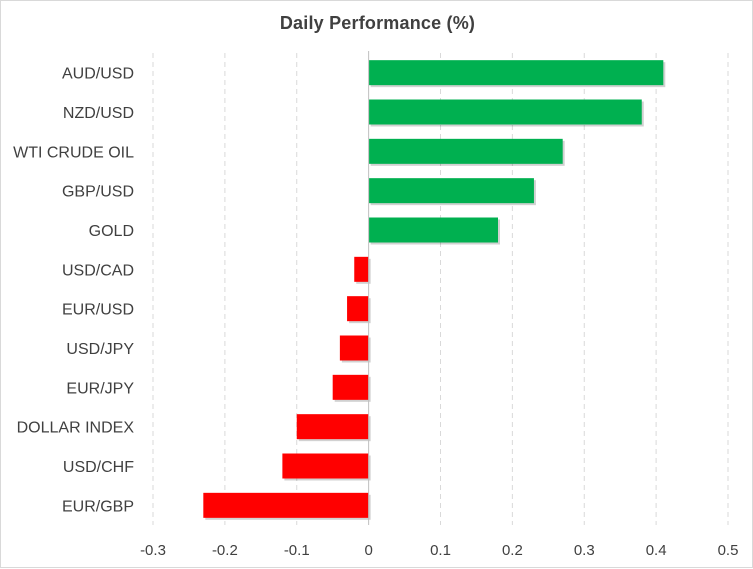  I want to click on category-label: NZD/USD, so click(98, 113).